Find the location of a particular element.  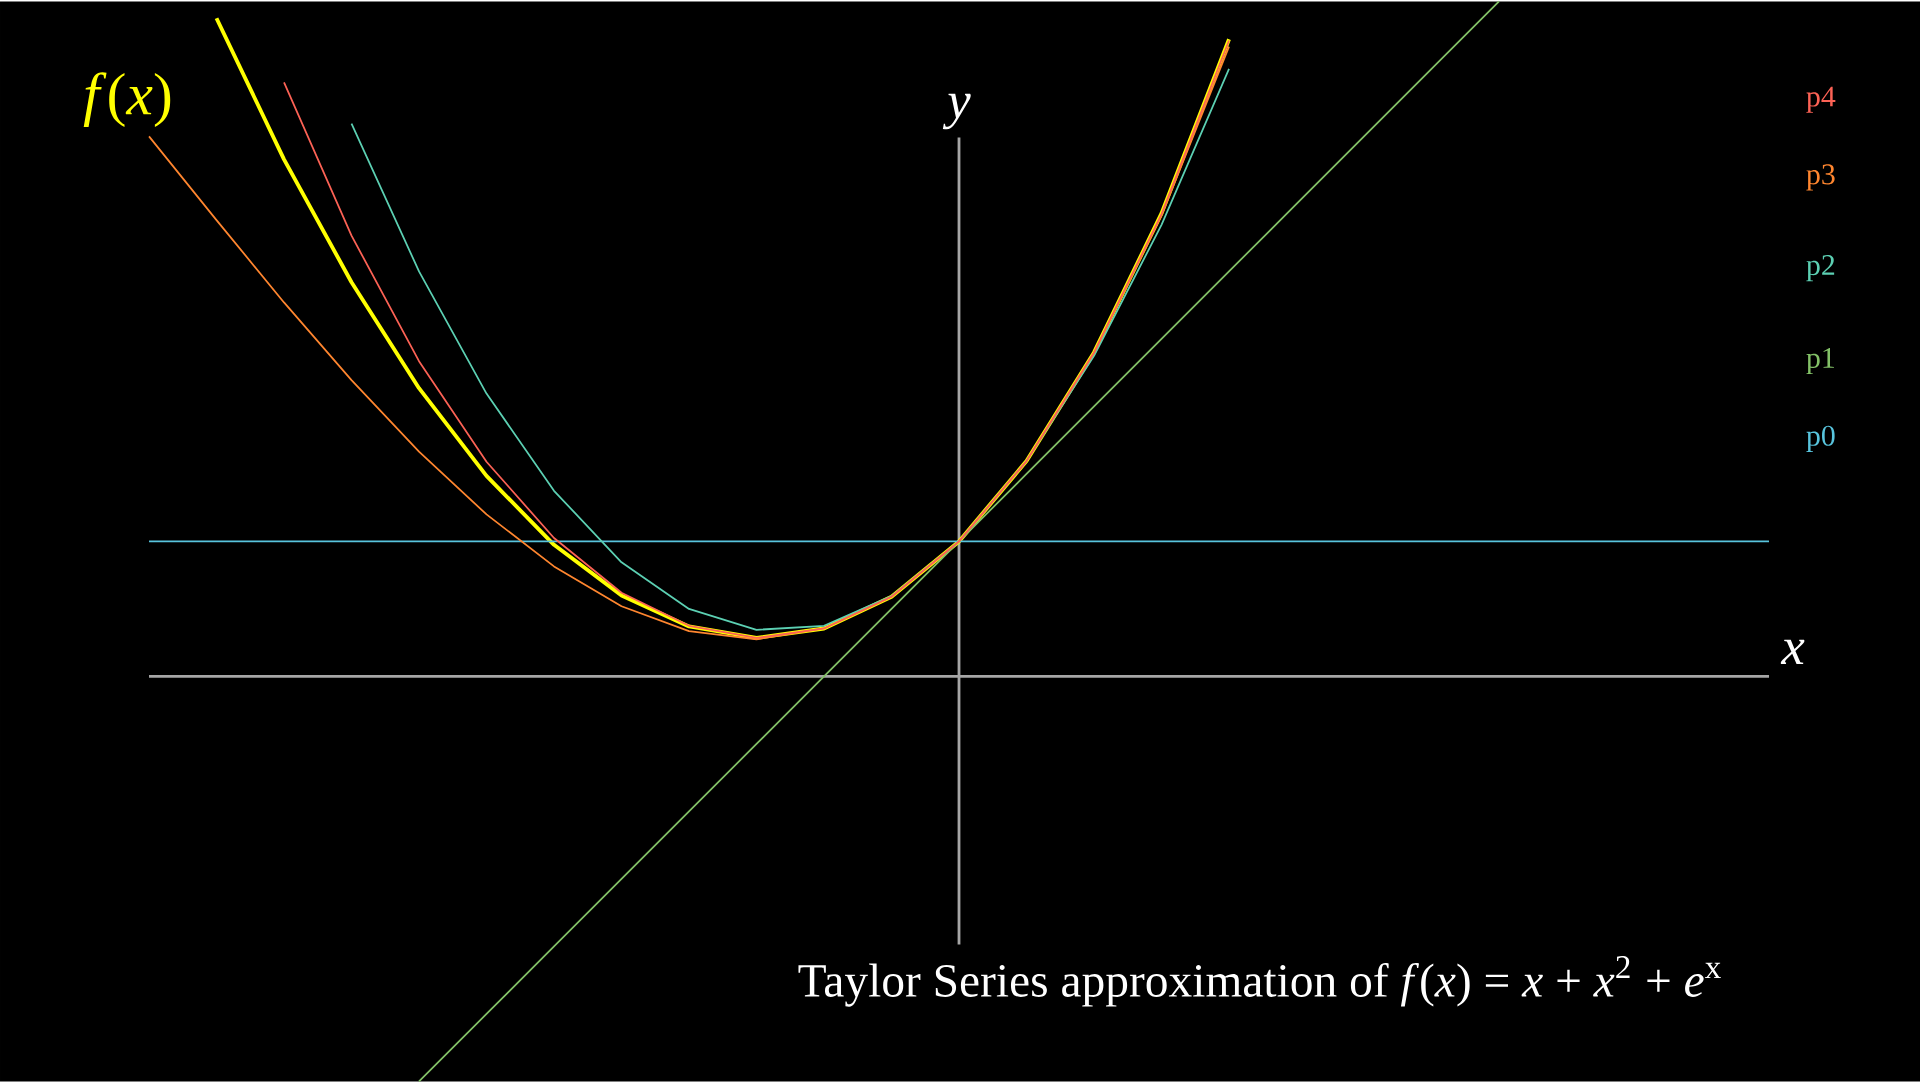

text: p1 is located at coordinates (1820, 361).